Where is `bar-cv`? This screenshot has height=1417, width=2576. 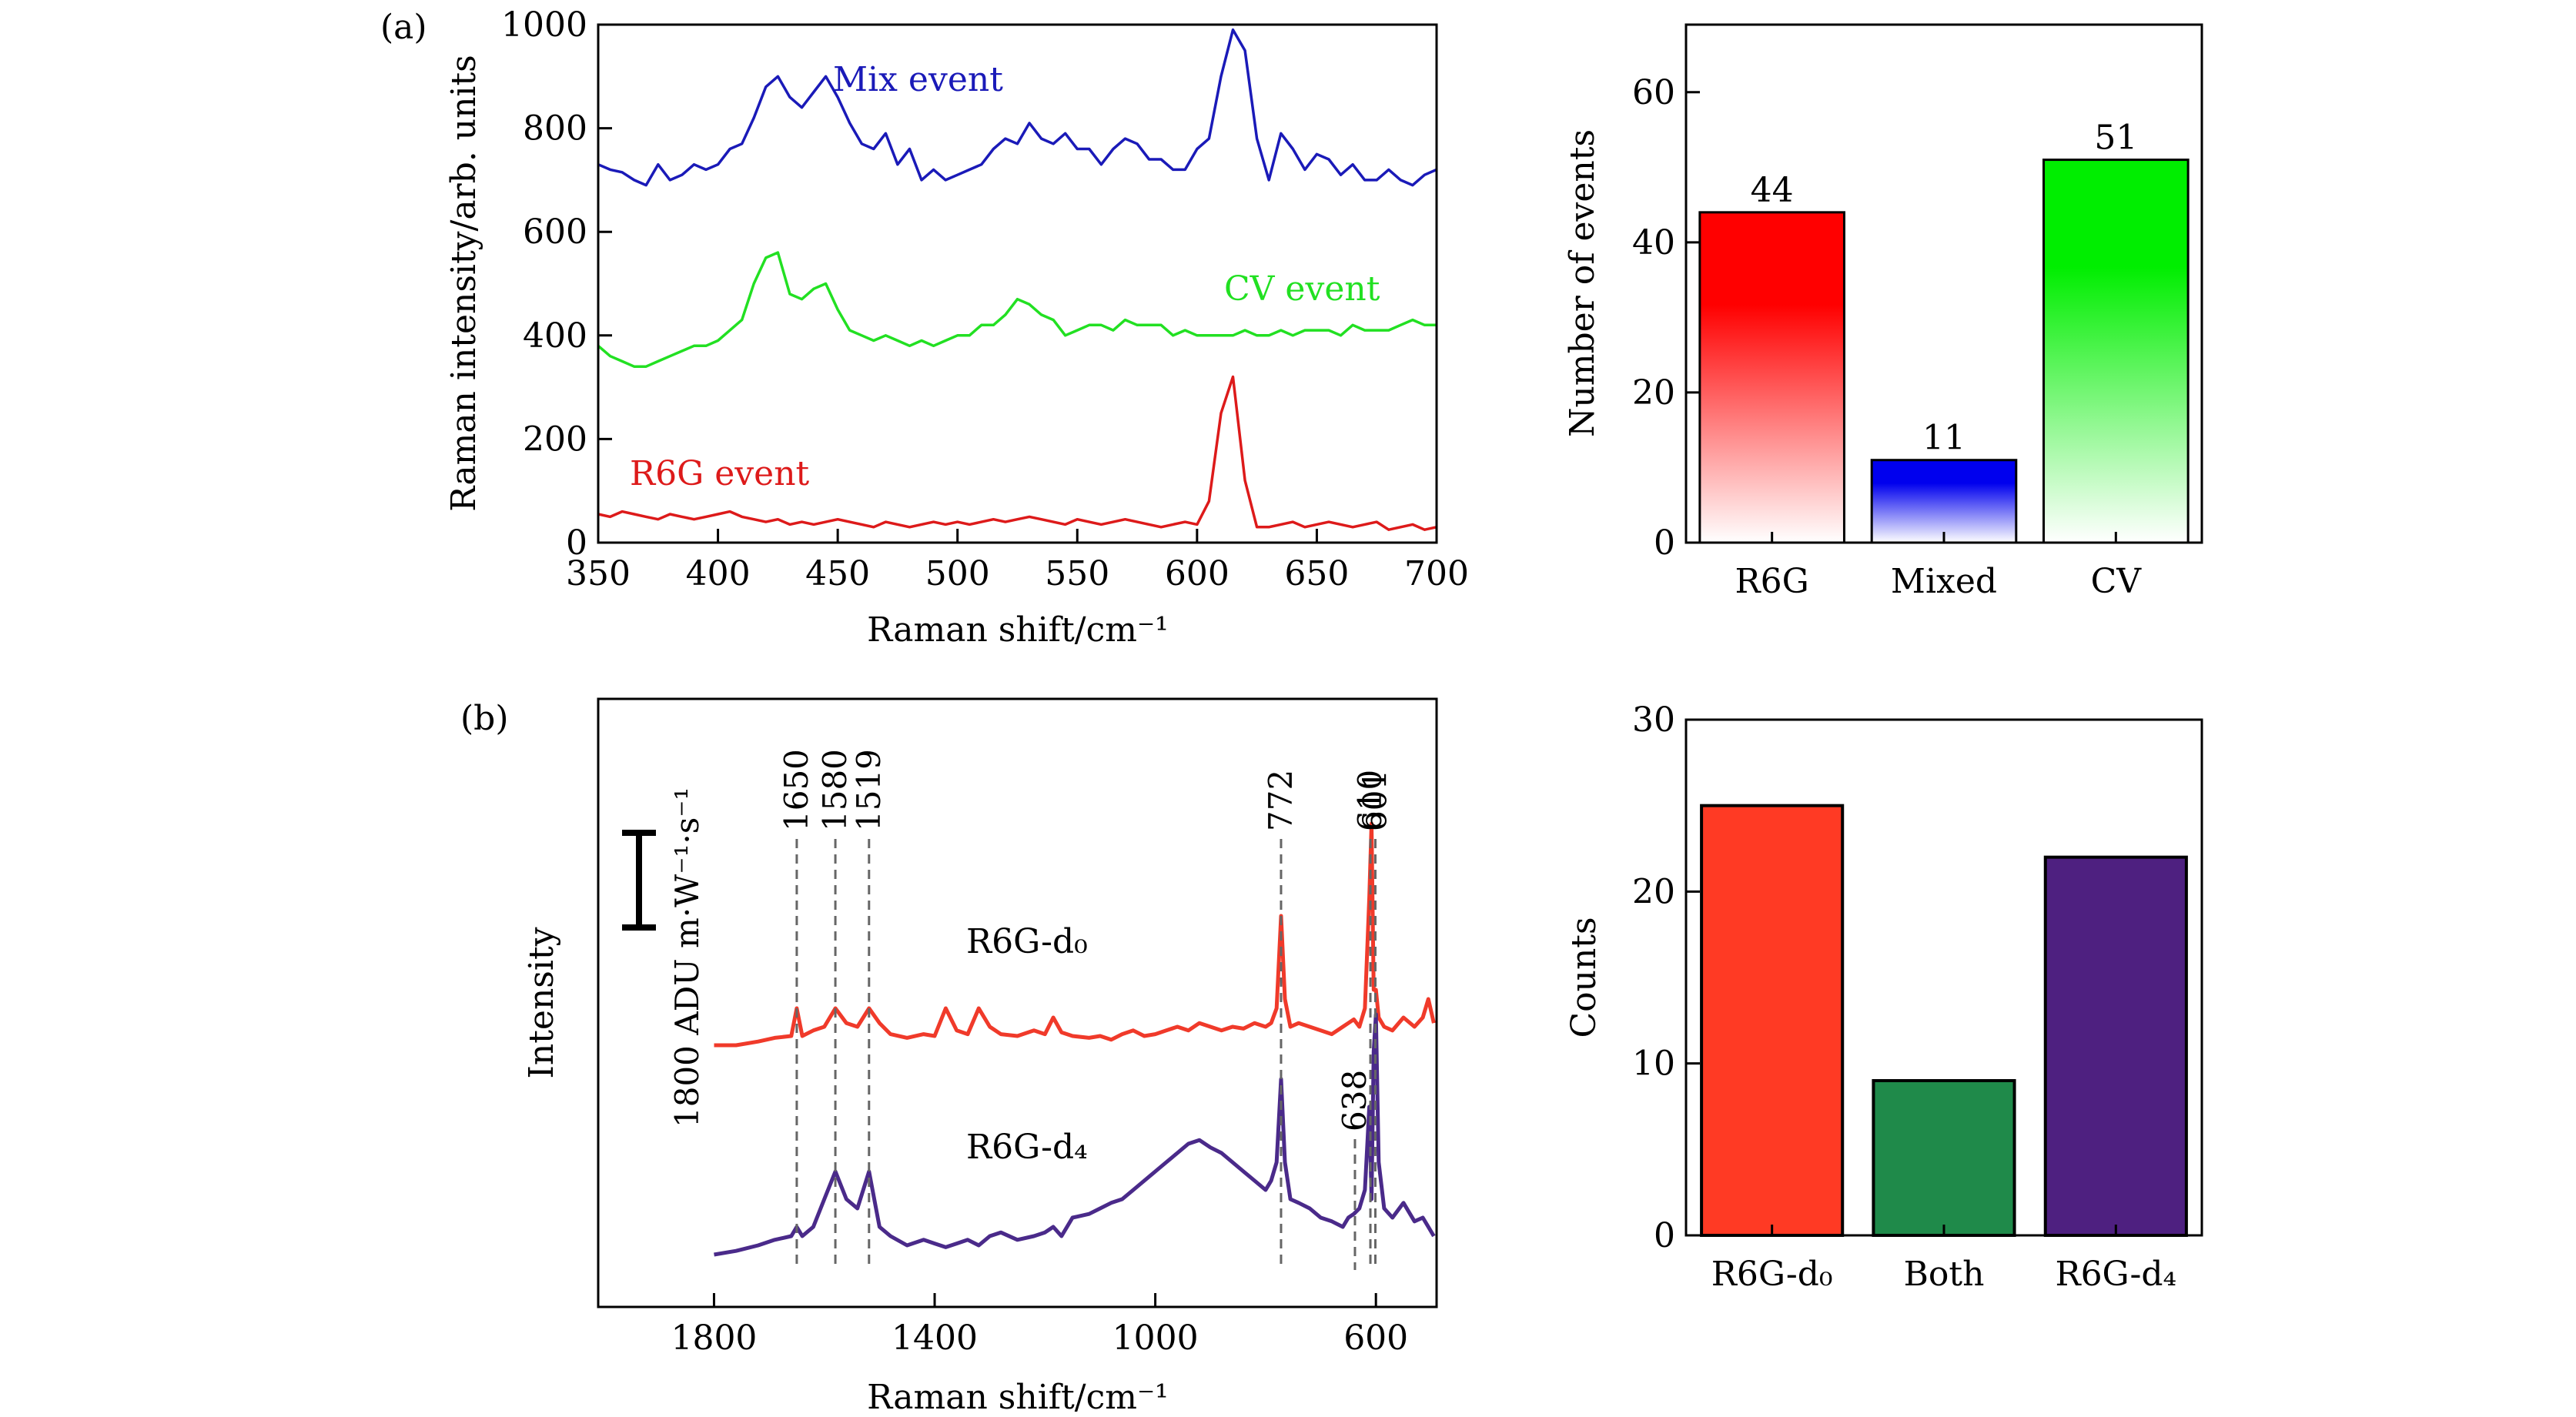
bar-cv is located at coordinates (2116, 351).